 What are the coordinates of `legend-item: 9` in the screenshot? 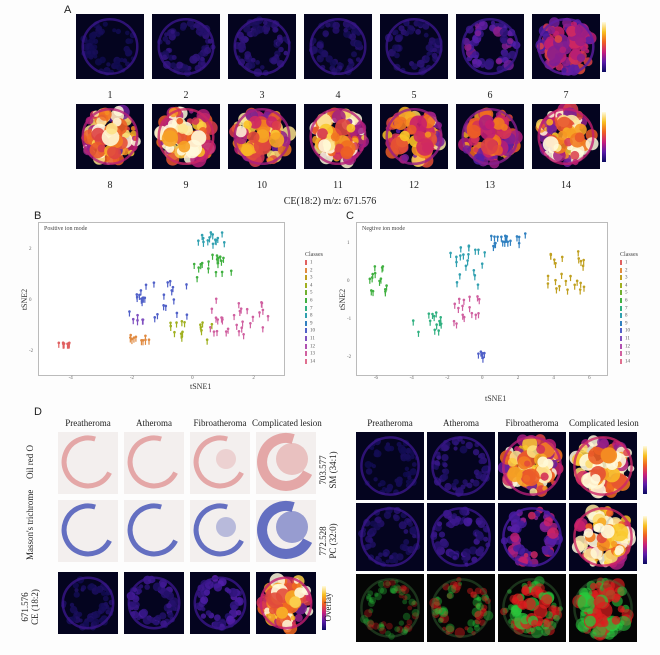 It's located at (624, 323).